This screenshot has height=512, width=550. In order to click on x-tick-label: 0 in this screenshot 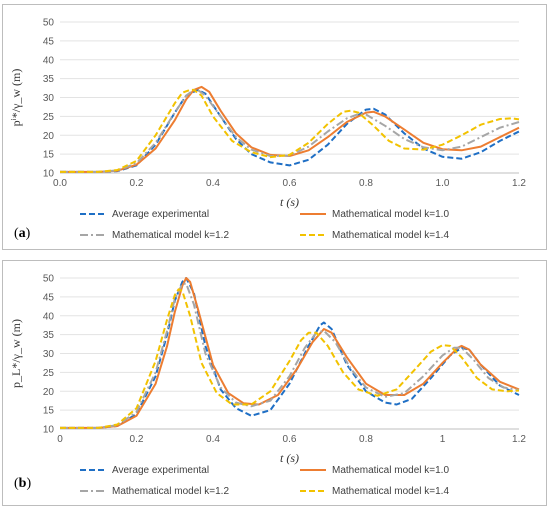, I will do `click(60, 439)`.